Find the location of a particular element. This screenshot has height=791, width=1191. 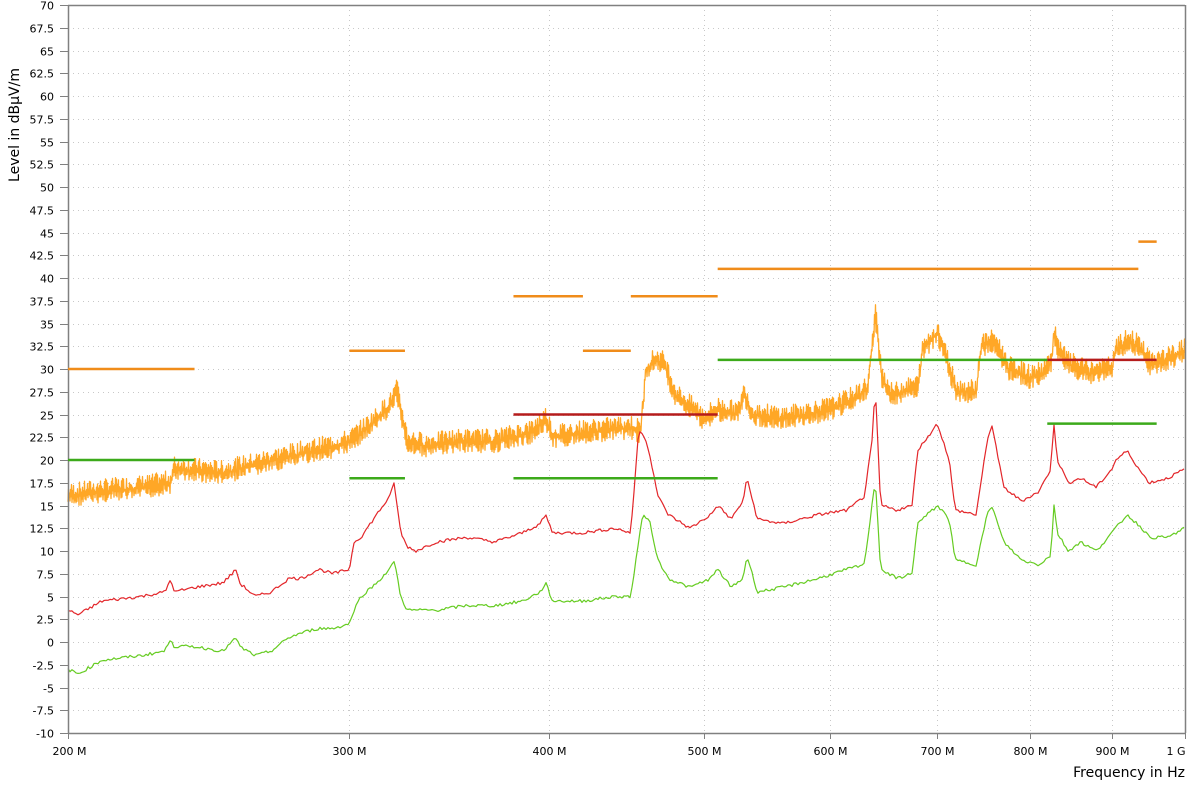

y-tick-label: 30 is located at coordinates (47, 370).